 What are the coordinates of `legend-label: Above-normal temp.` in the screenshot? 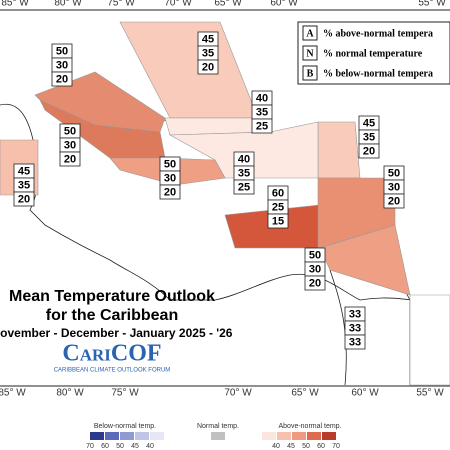 It's located at (309, 426).